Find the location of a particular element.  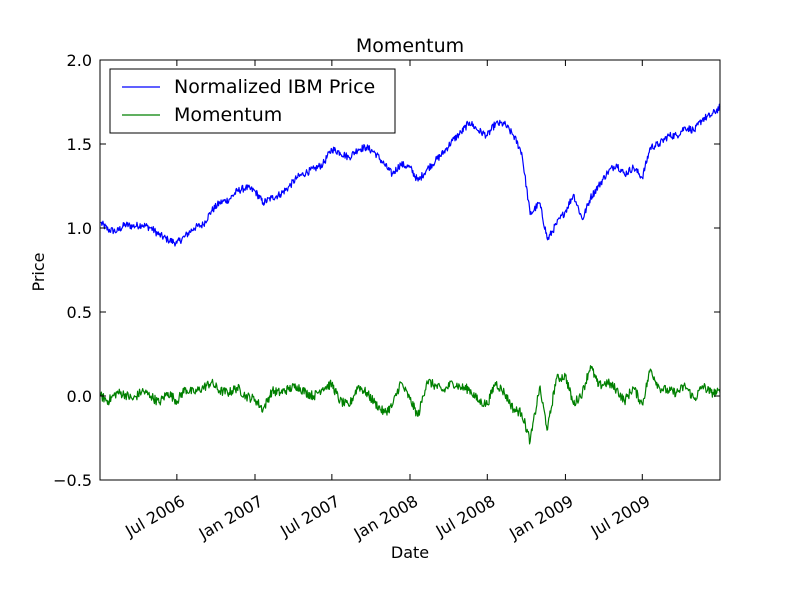

chart-title: Momentum is located at coordinates (410, 46).